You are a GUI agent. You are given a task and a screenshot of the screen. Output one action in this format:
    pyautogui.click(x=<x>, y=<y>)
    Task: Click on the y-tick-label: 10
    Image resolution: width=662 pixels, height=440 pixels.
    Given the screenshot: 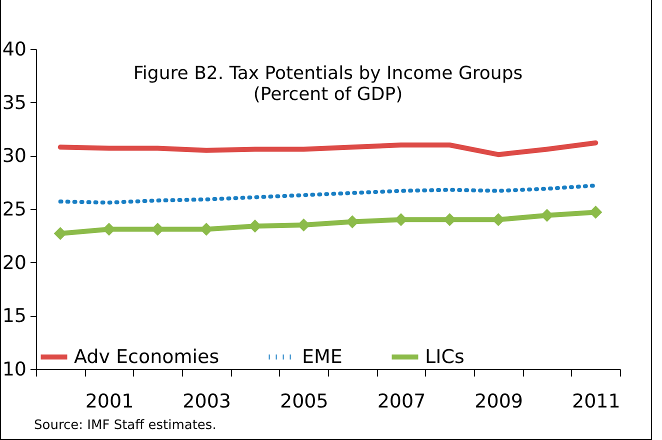 What is the action you would take?
    pyautogui.click(x=14, y=369)
    